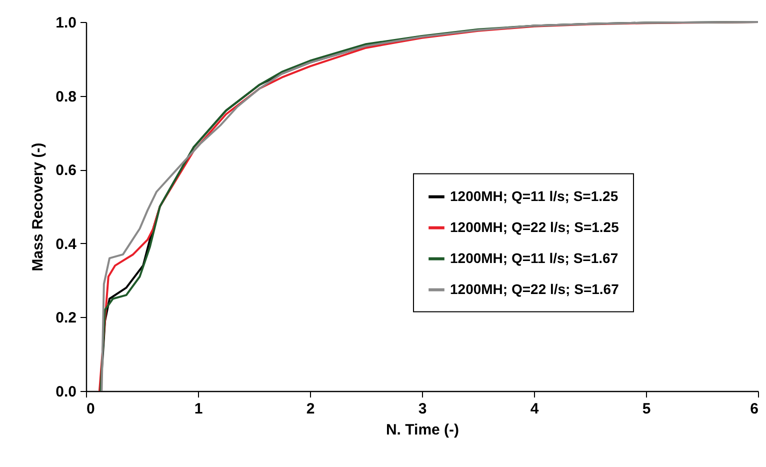  Describe the element at coordinates (310, 409) in the screenshot. I see `x-tick-label: 2` at that location.